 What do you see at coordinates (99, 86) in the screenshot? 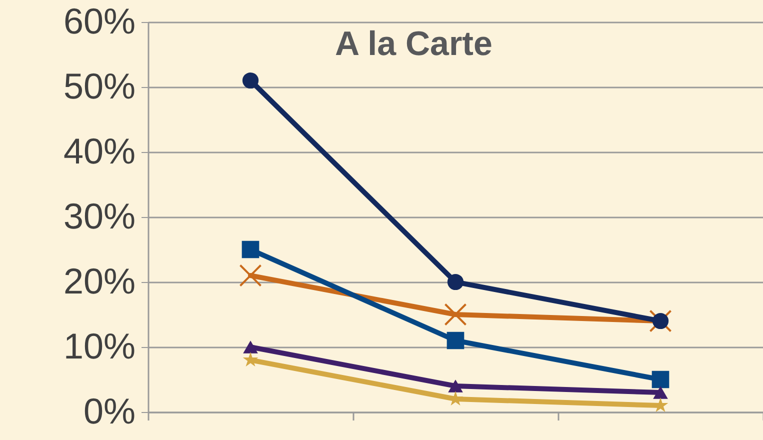
I see `y-tick-label: 50%` at bounding box center [99, 86].